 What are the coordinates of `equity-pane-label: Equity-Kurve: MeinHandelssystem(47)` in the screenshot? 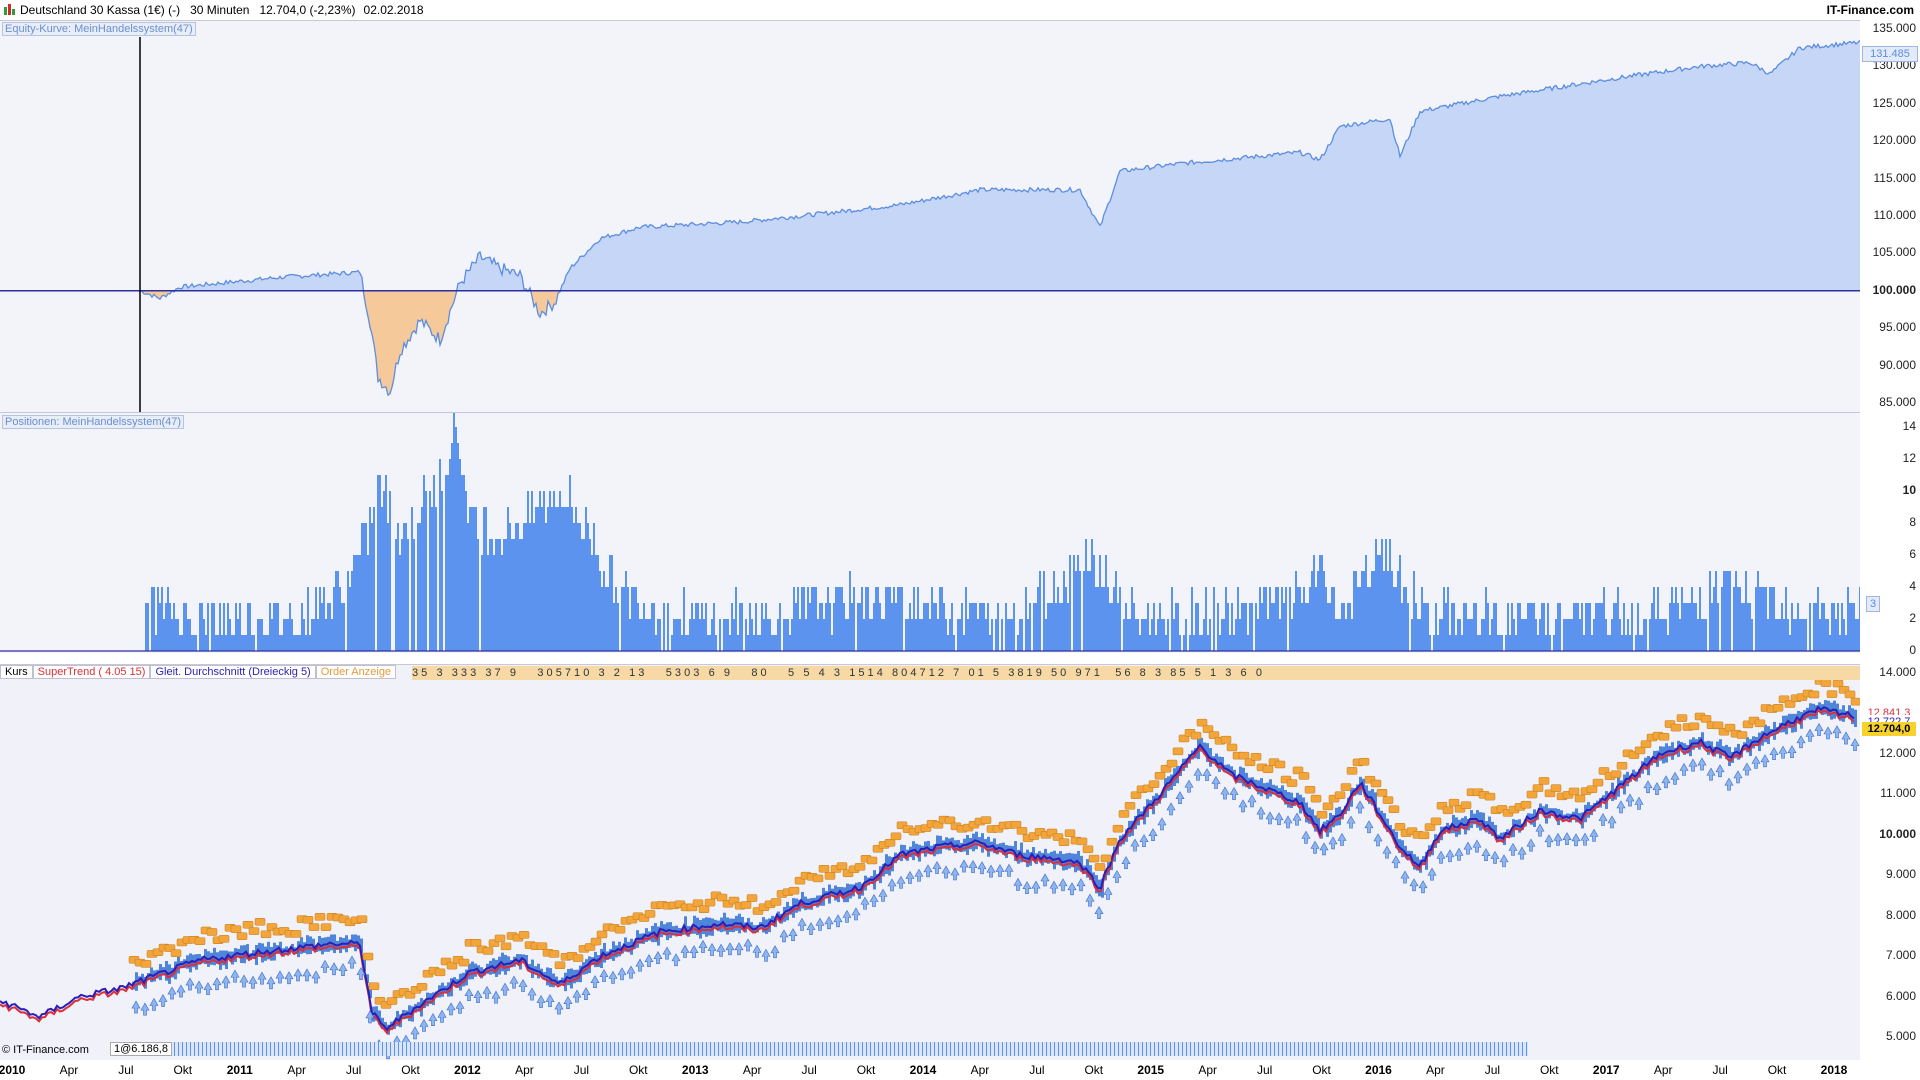 It's located at (99, 29).